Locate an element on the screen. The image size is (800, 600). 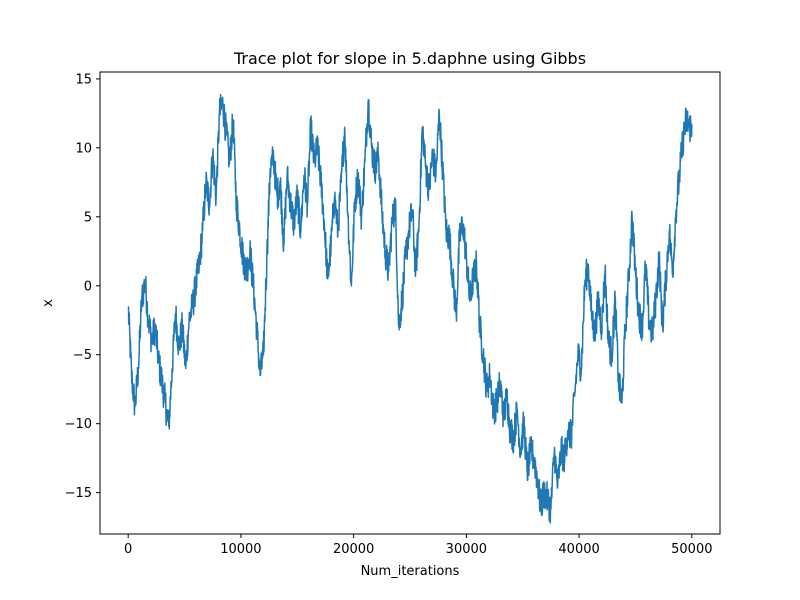
x-axis-label: Num_iterations is located at coordinates (410, 571).